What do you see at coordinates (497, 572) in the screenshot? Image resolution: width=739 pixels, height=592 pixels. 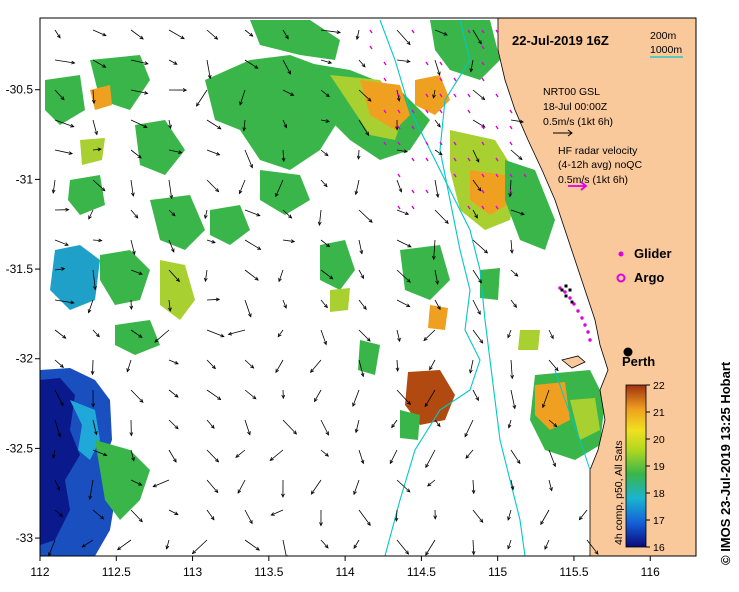 I see `x-tick-label: 115` at bounding box center [497, 572].